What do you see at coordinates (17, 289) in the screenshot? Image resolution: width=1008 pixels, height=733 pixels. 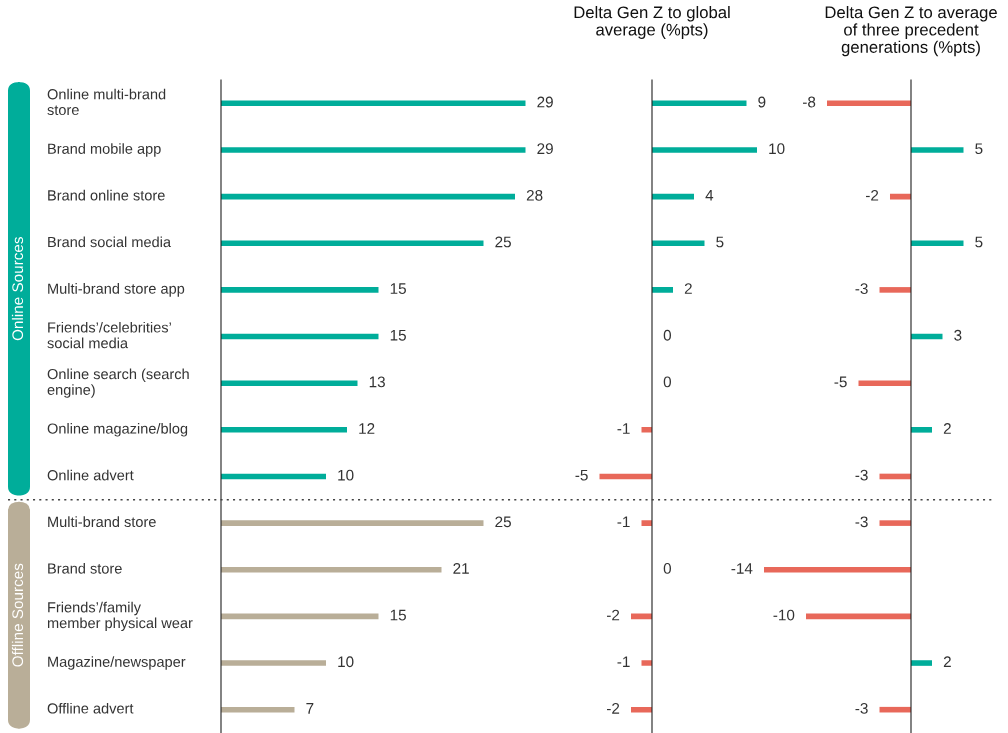 I see `text: Online Sources` at bounding box center [17, 289].